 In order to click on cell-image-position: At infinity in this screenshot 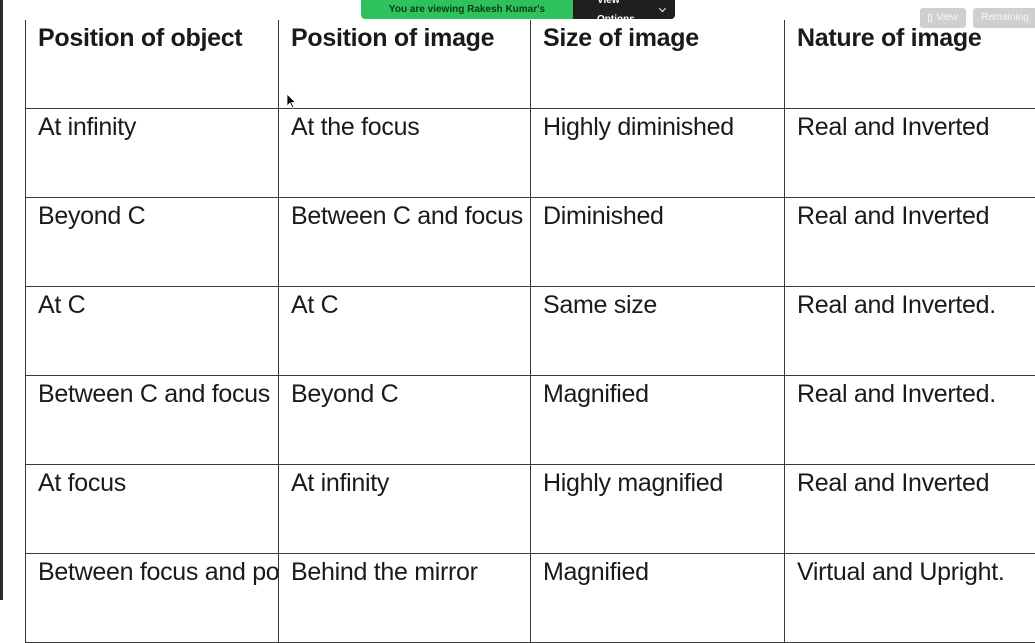, I will do `click(405, 508)`.